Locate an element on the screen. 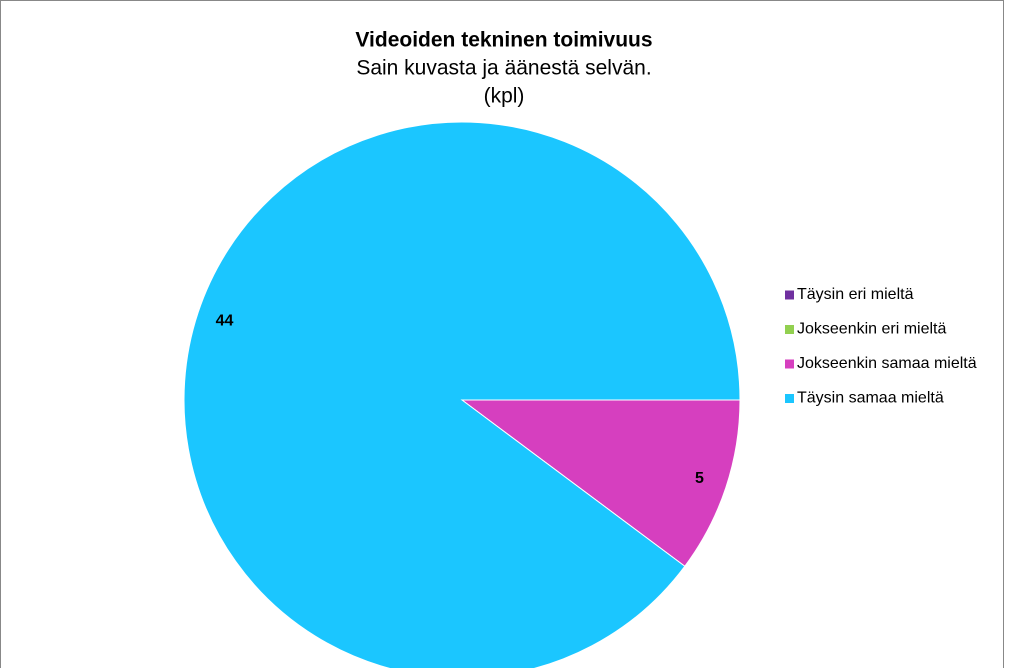 This screenshot has height=668, width=1011. legend-label: Täysin eri mieltä is located at coordinates (855, 294).